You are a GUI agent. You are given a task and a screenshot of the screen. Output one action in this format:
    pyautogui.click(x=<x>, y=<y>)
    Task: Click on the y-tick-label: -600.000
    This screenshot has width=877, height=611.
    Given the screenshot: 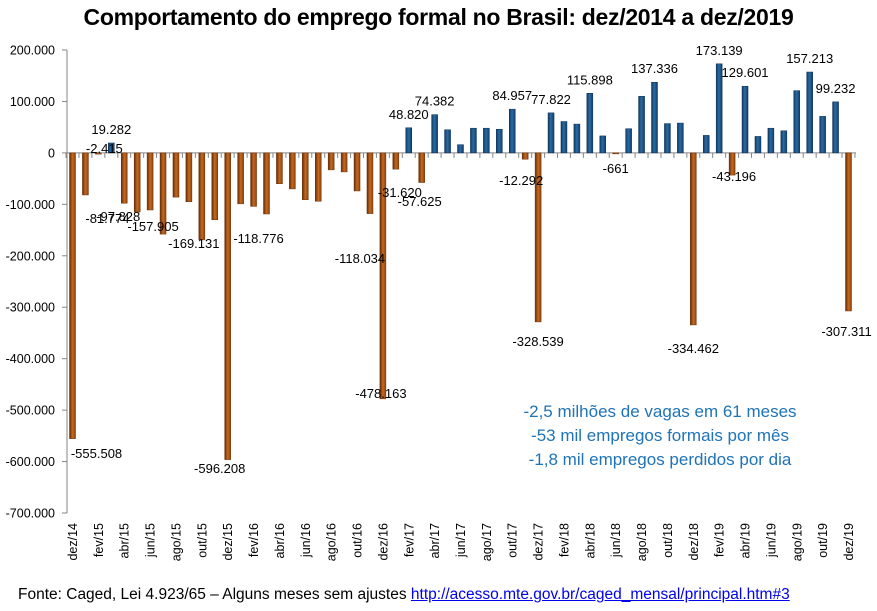 What is the action you would take?
    pyautogui.click(x=30, y=462)
    